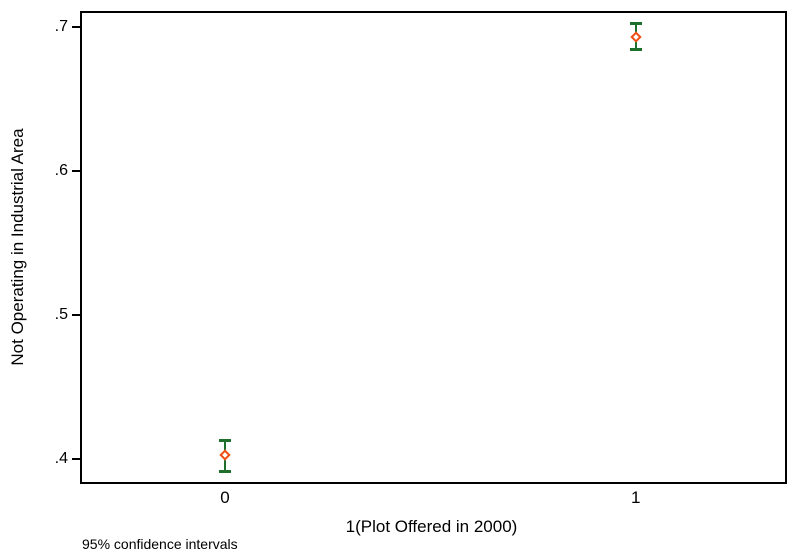  I want to click on y-tick-label: .4, so click(61, 458).